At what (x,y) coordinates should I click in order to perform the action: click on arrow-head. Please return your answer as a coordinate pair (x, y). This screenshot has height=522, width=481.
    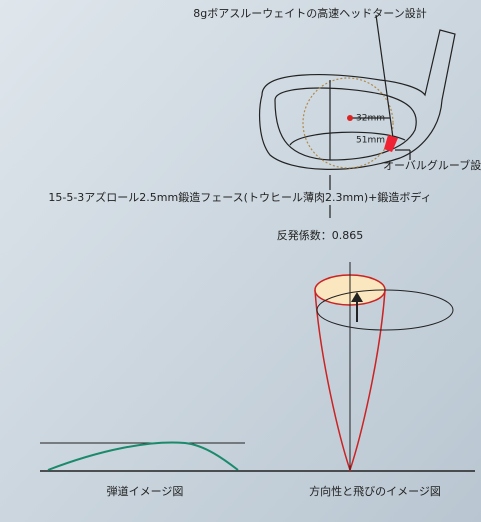
    Looking at the image, I should click on (357, 297).